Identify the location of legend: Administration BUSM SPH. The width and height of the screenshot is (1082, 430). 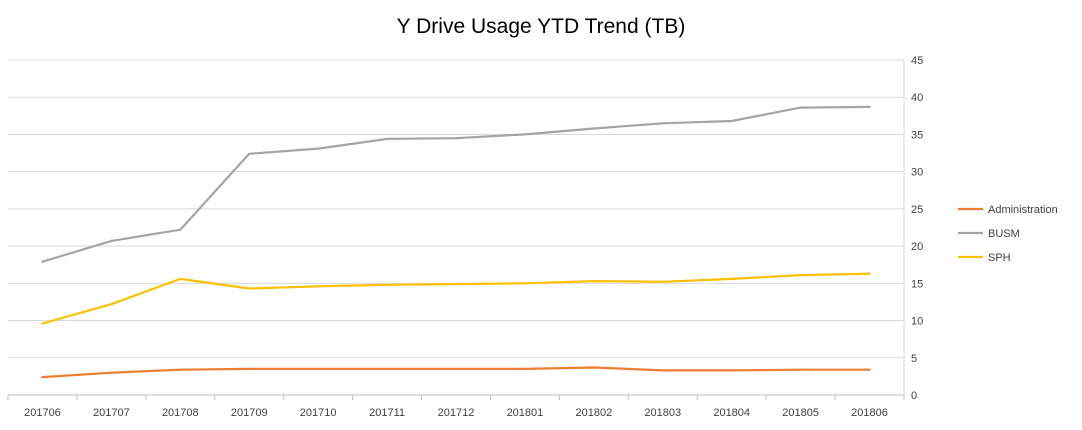
(1008, 234).